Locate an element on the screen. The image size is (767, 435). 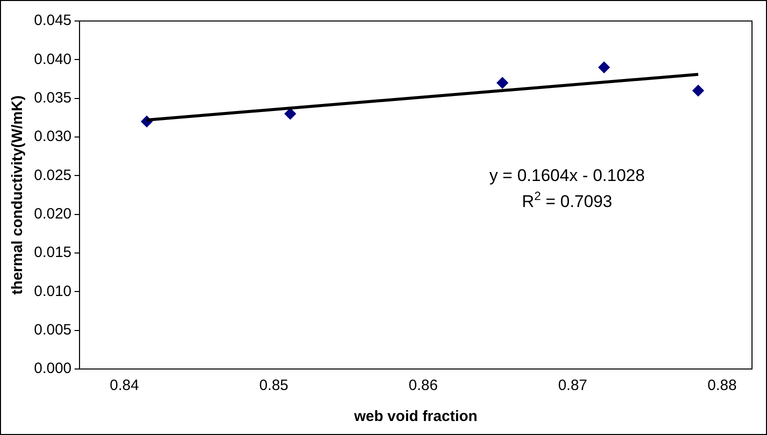
x-tick-label: 0.84 is located at coordinates (124, 385).